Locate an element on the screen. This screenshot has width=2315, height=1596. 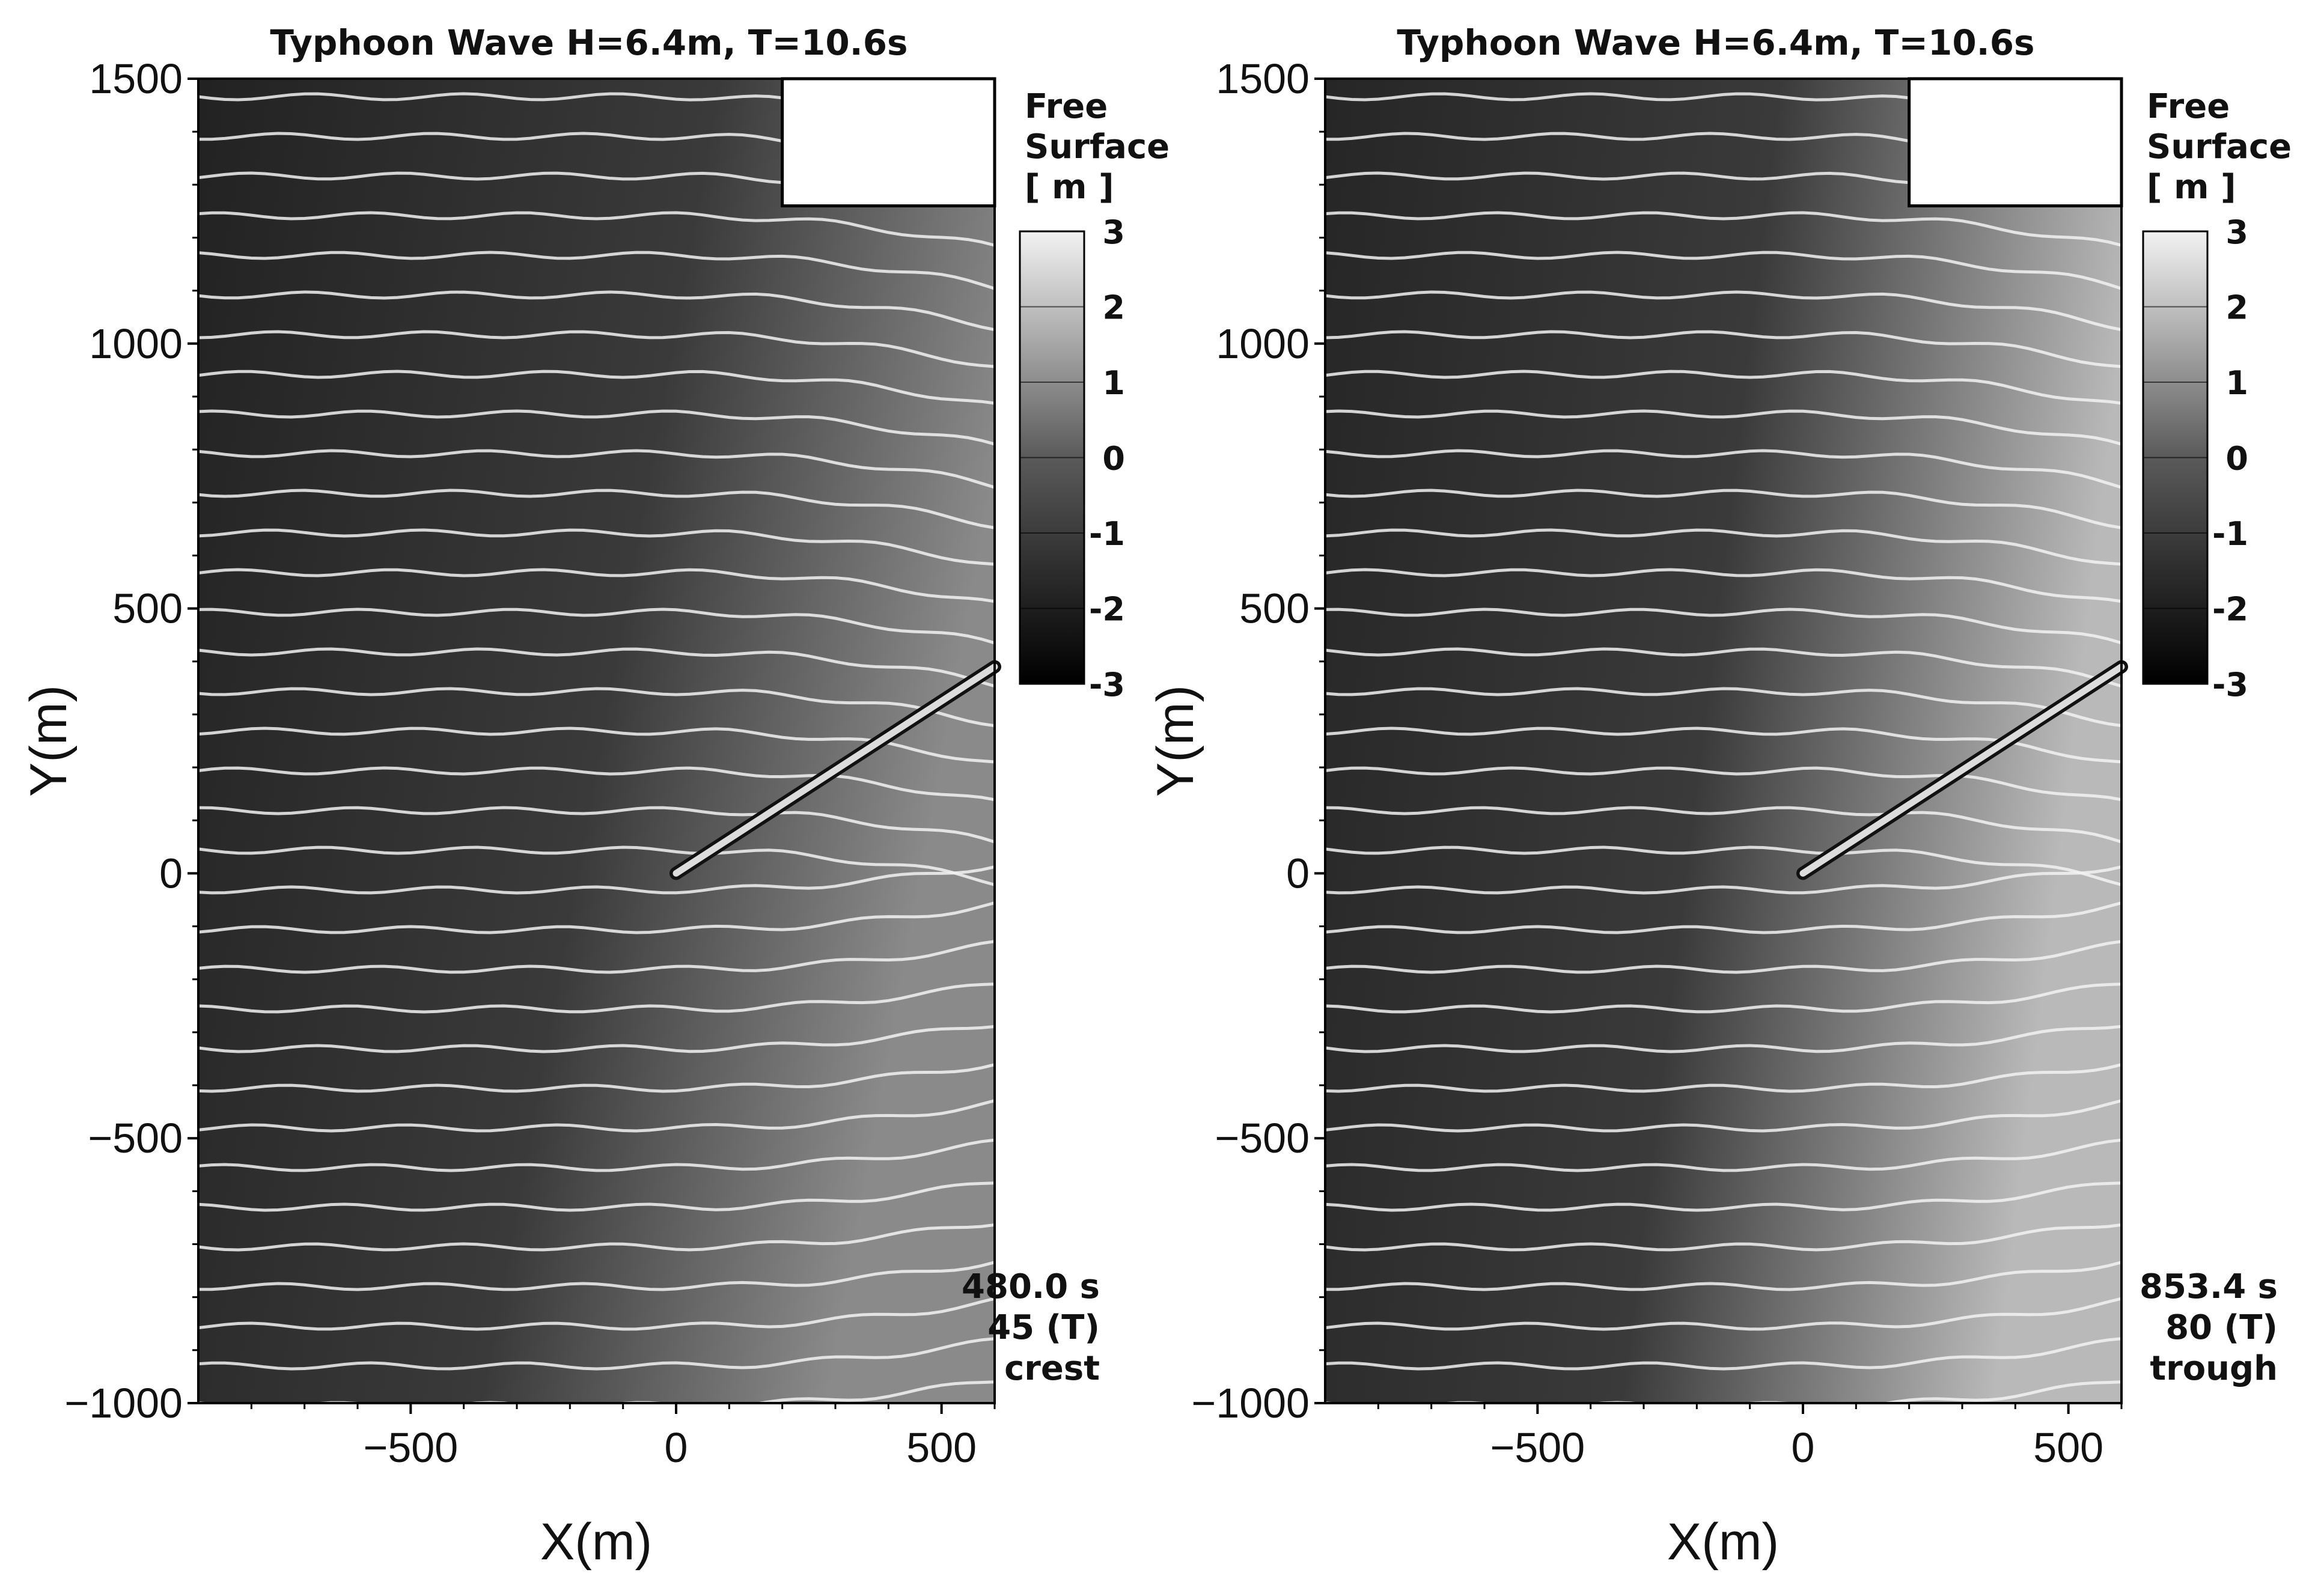
annotation-period: 80 (T) is located at coordinates (2221, 1327).